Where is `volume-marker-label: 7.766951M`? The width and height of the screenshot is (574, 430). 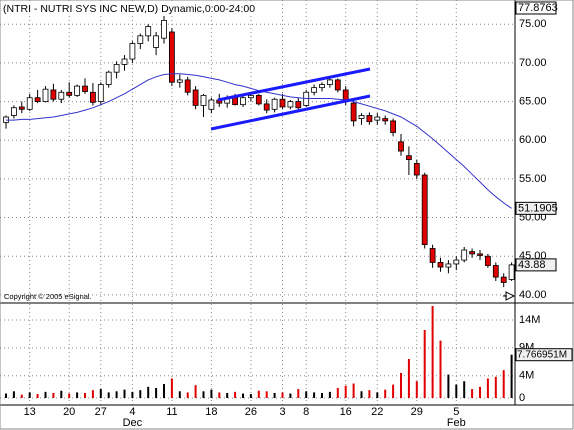 volume-marker-label: 7.766951M is located at coordinates (542, 354).